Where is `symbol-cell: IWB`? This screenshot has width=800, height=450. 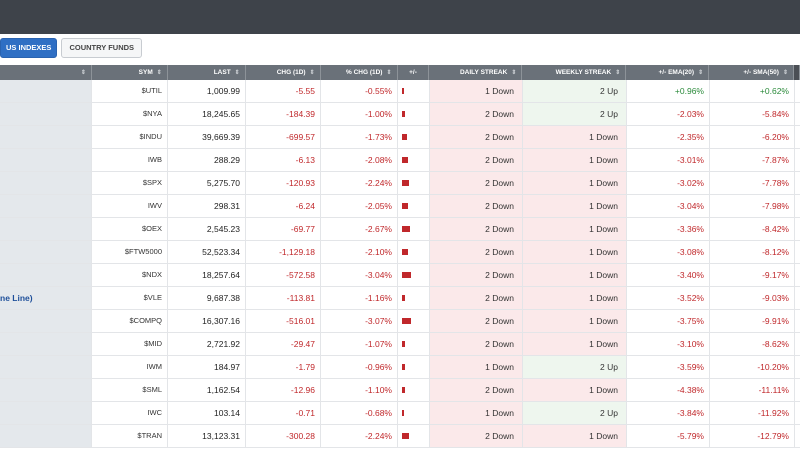 symbol-cell: IWB is located at coordinates (130, 160).